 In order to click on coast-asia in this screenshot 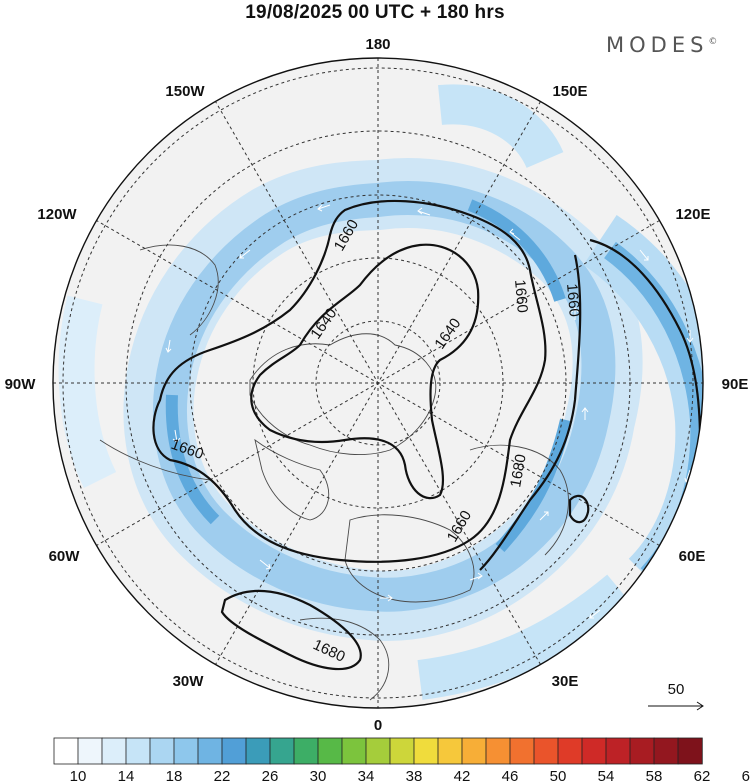, I will do `click(519, 500)`.